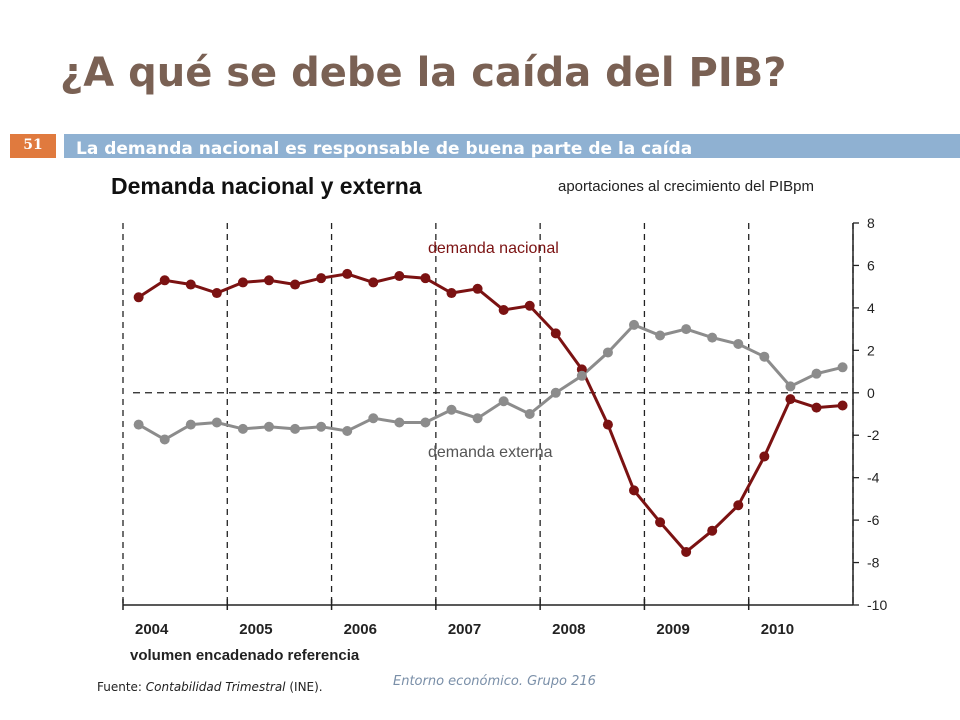 The height and width of the screenshot is (720, 960). I want to click on y-tick-label: -4, so click(873, 478).